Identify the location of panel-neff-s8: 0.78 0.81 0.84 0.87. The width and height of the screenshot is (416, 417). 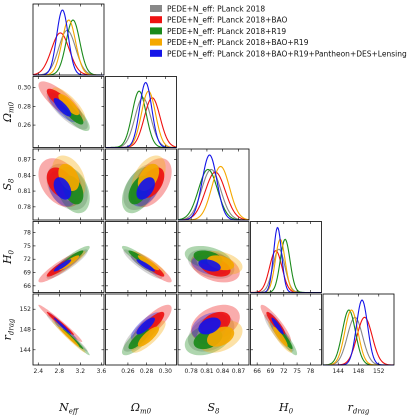
(61, 184).